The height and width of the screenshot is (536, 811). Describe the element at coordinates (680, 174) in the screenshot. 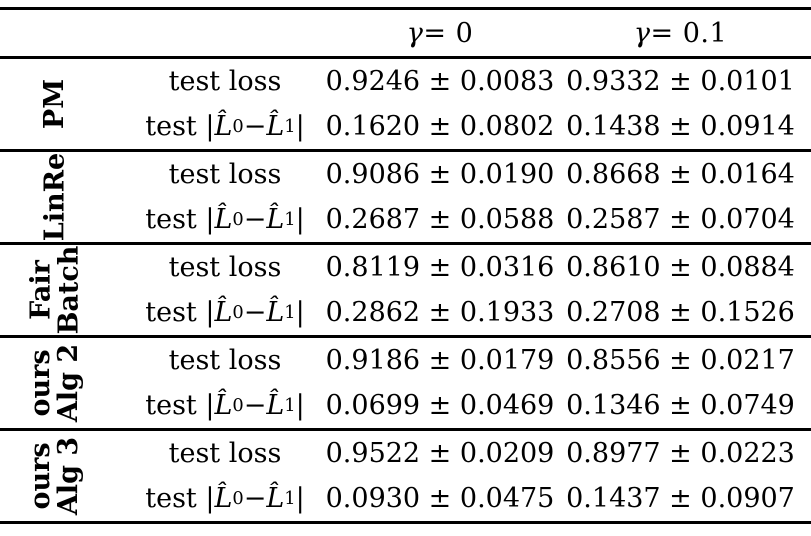

I see `value-linre-loss-gamma0.1: 0.8668 ± 0.0164` at that location.